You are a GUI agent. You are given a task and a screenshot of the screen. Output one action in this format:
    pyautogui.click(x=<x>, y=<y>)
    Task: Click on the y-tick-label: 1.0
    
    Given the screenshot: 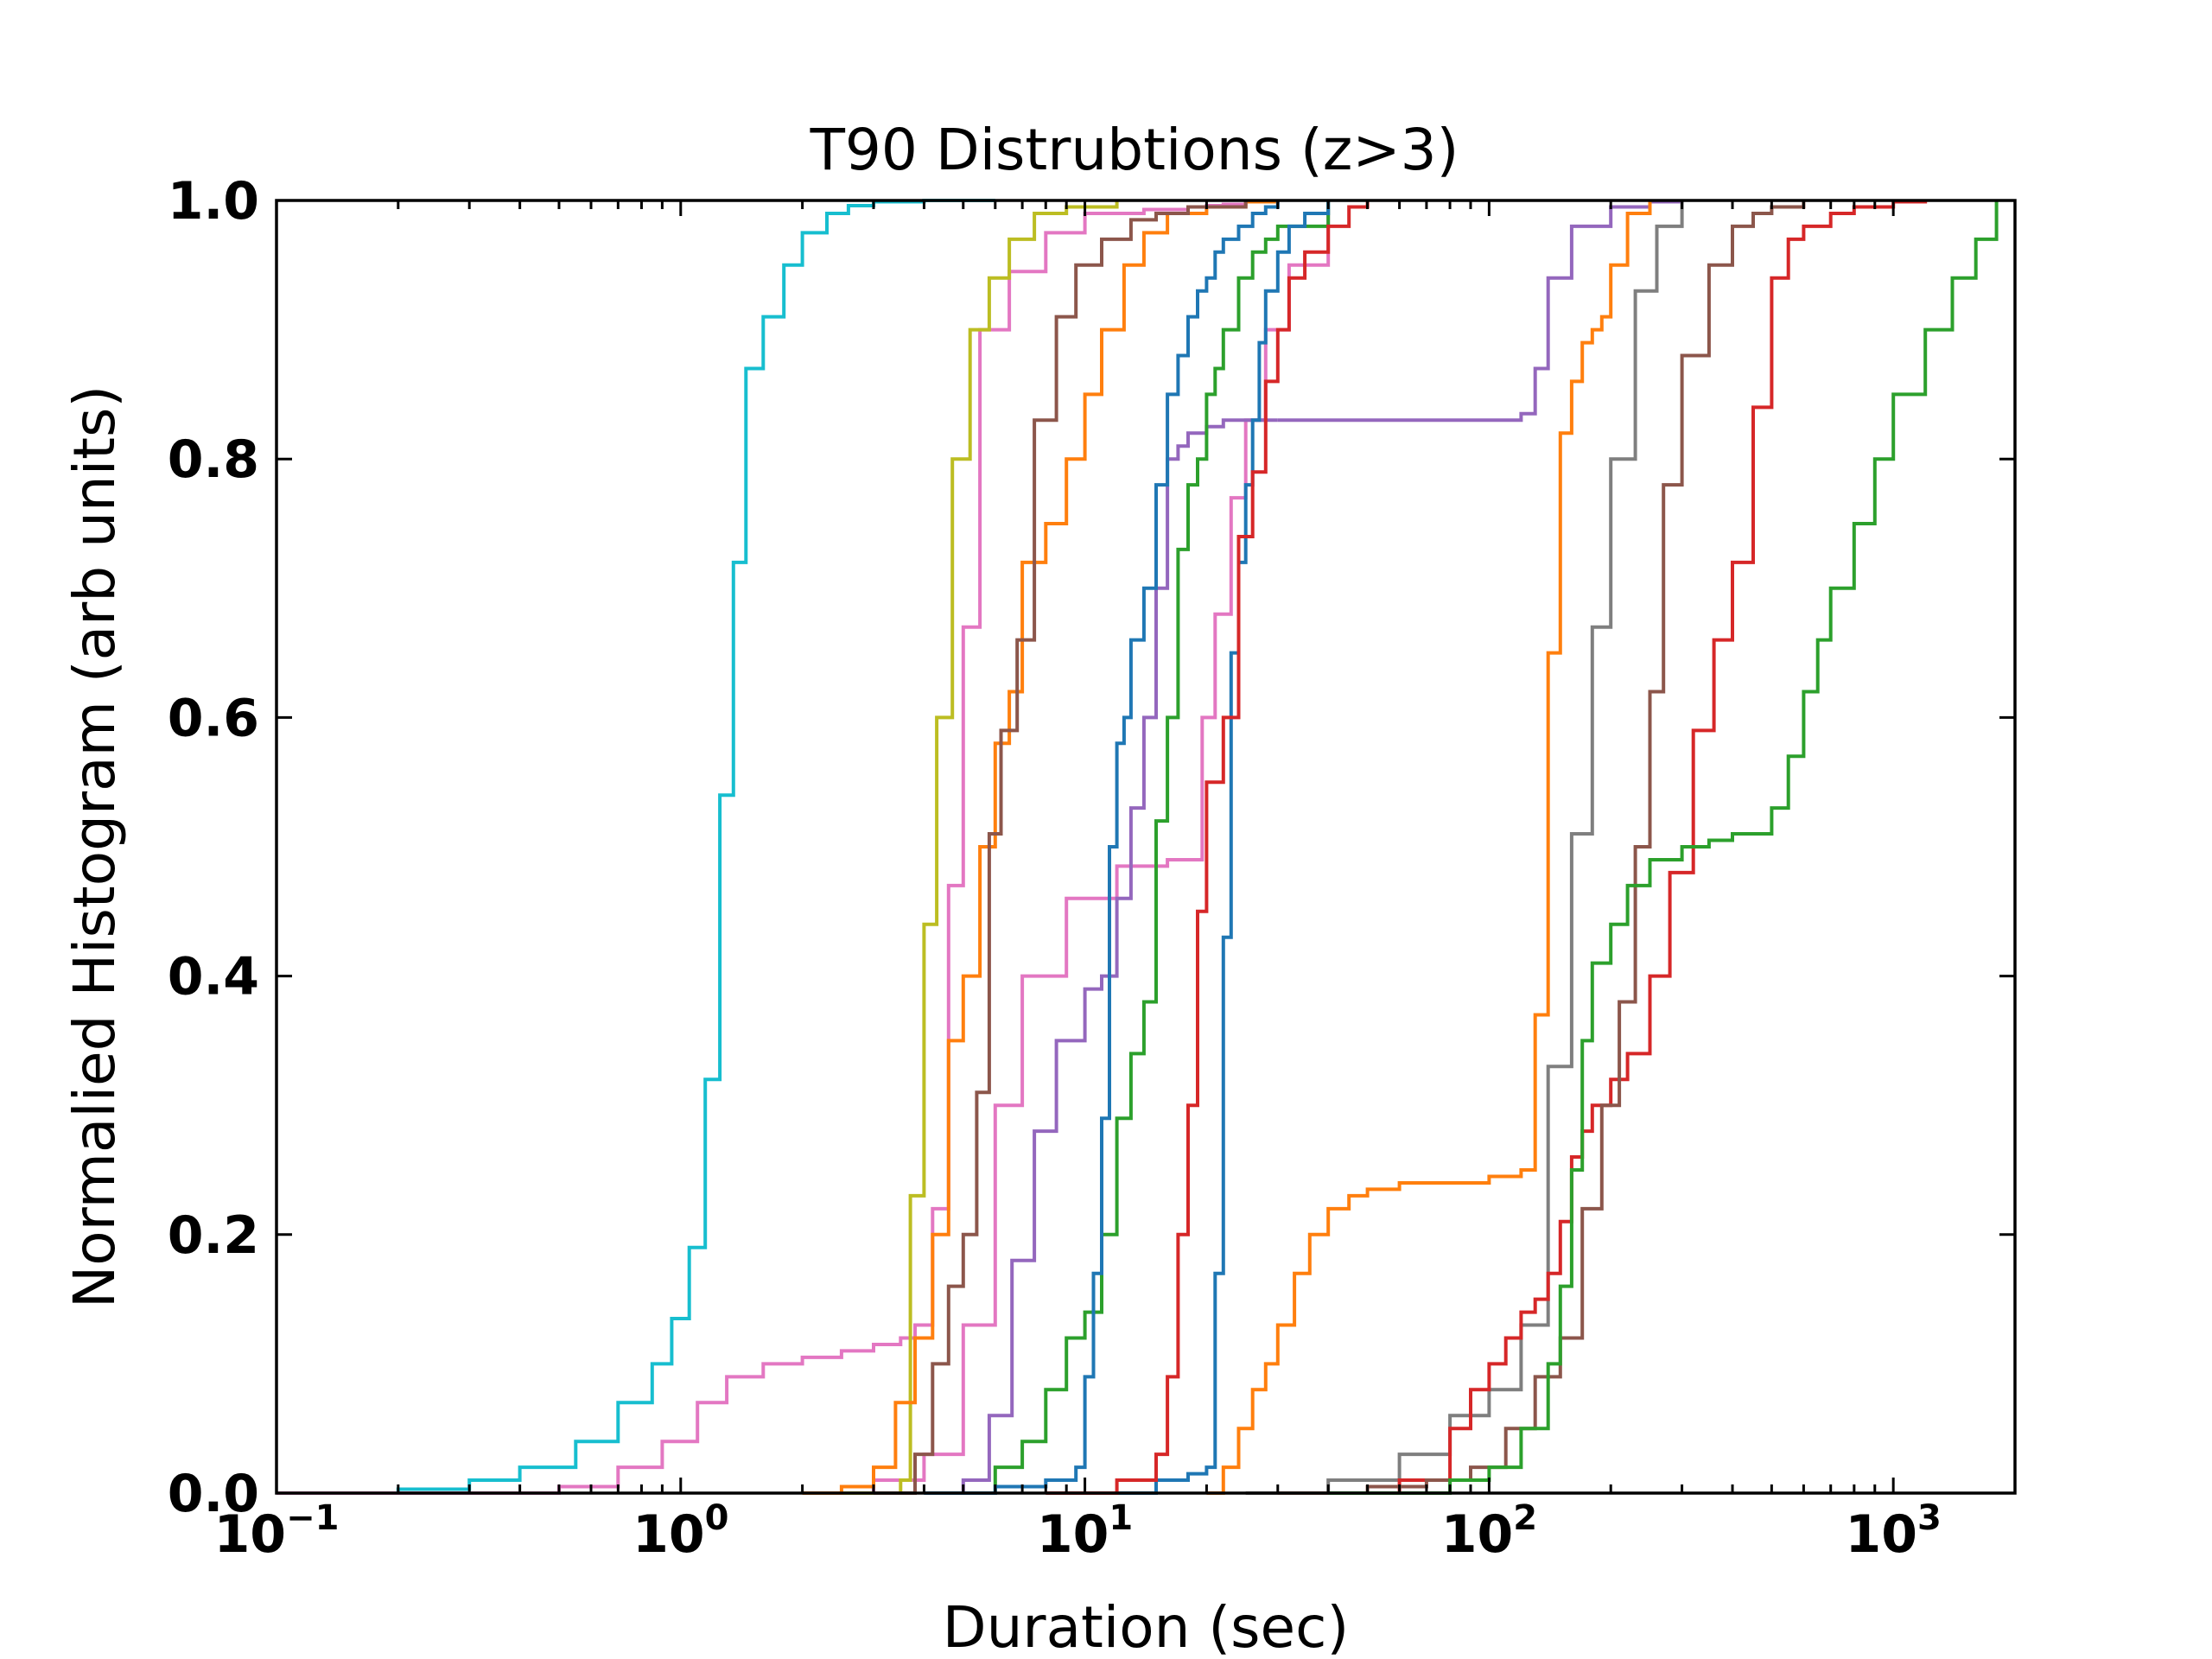 What is the action you would take?
    pyautogui.click(x=213, y=201)
    